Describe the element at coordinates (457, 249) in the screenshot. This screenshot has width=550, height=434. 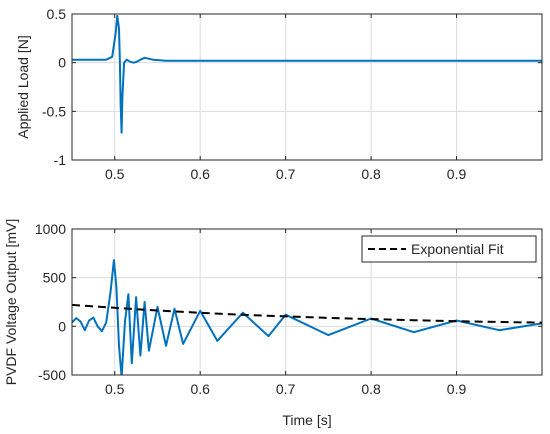
I see `legend-label-exponential-fit: Exponential Fit` at that location.